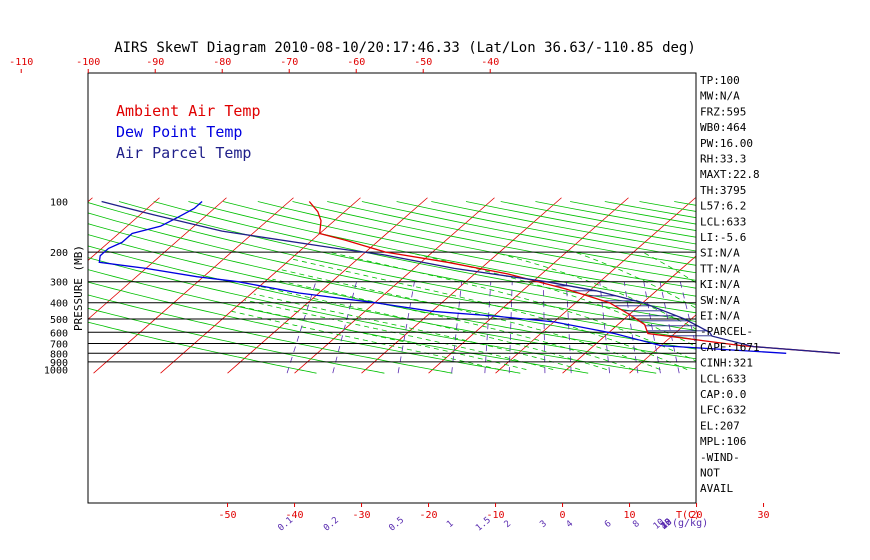  What do you see at coordinates (88, 62) in the screenshot?
I see `top-temperature-tick-label: -100` at bounding box center [88, 62].